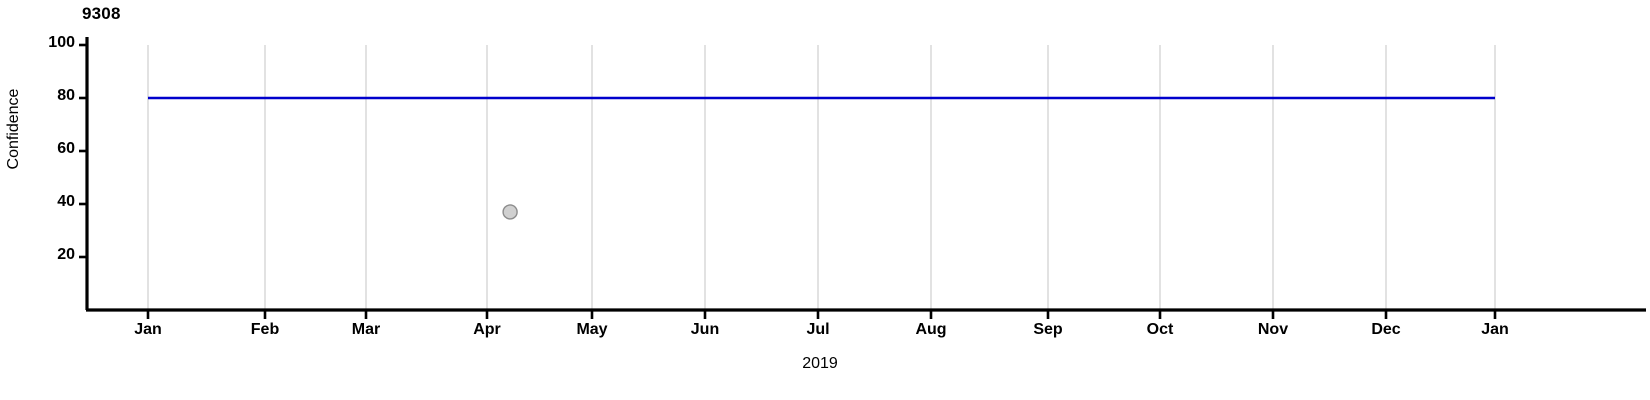 The image size is (1650, 400). I want to click on y-tick-label: 60, so click(66, 148).